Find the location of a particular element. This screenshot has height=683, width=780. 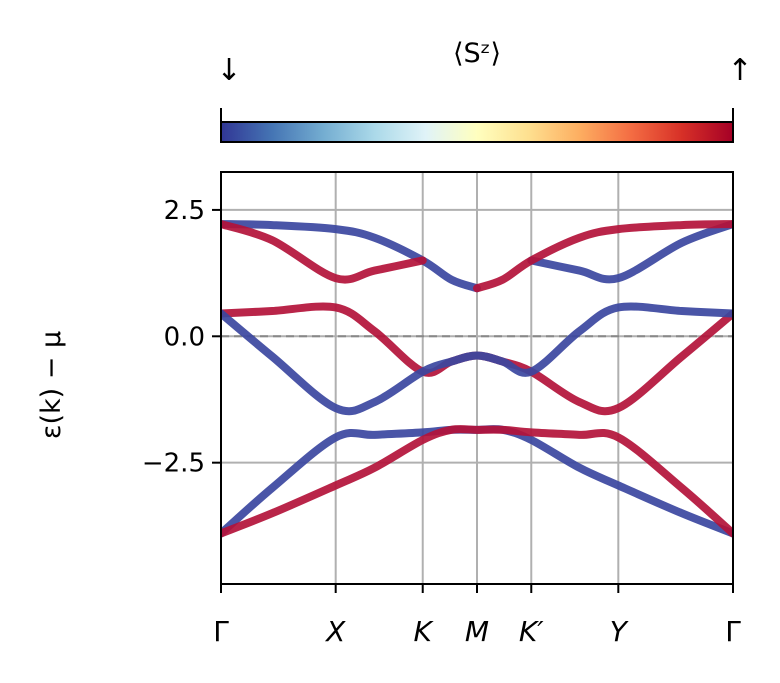

x-tick-label: K′ is located at coordinates (531, 631).